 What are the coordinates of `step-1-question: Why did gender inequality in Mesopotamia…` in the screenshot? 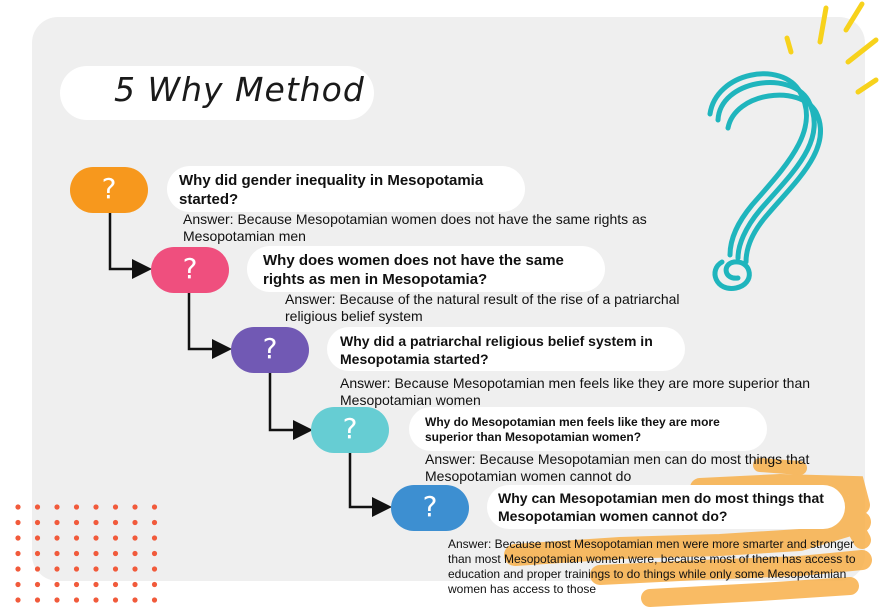 It's located at (331, 190).